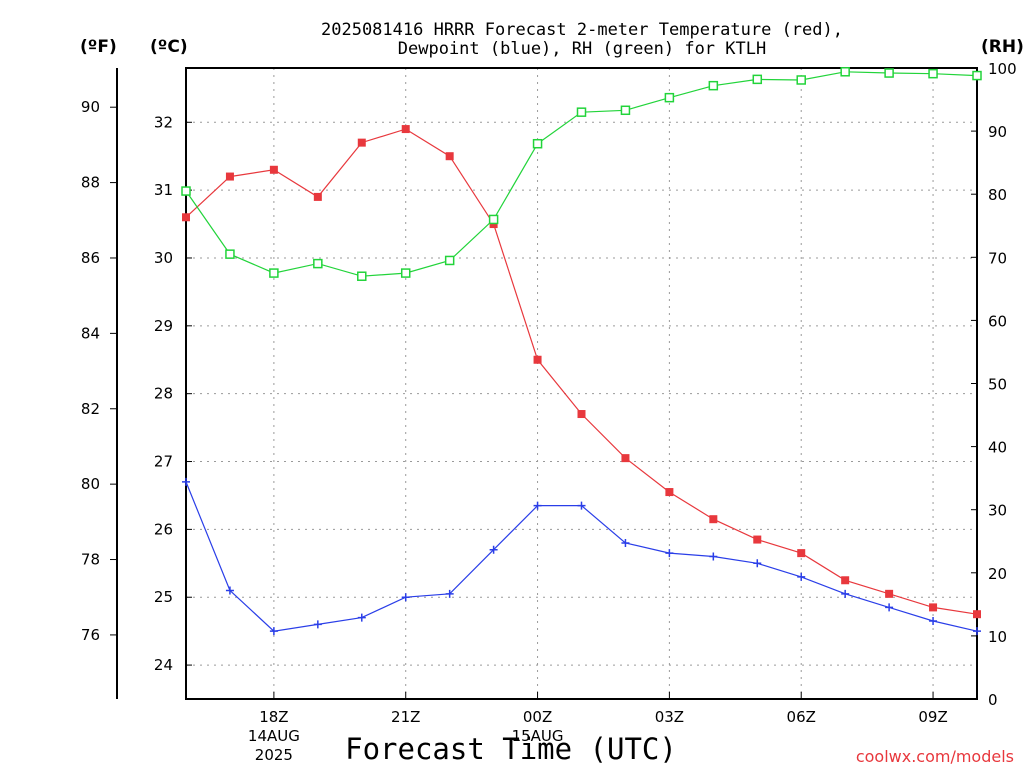 The height and width of the screenshot is (768, 1024). I want to click on rh-tick-label: 50, so click(997, 385).